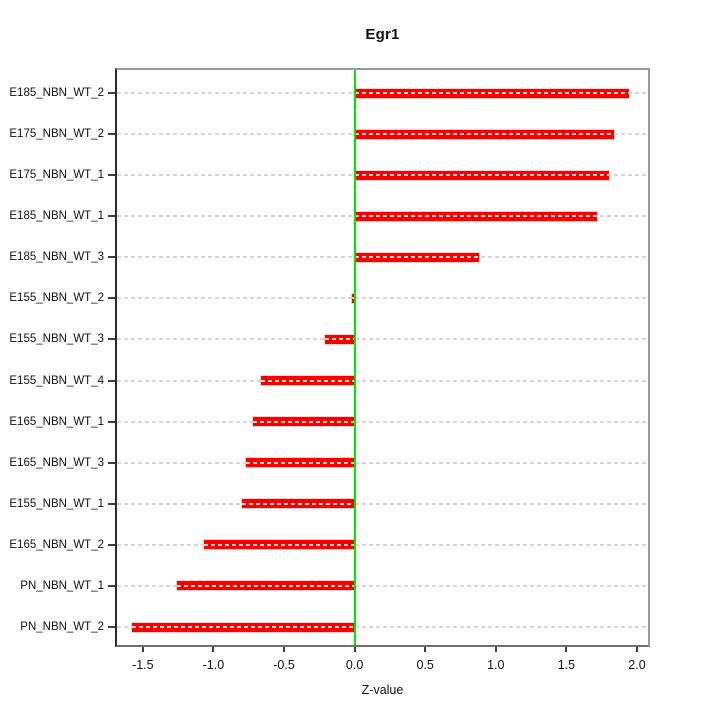 Image resolution: width=720 pixels, height=720 pixels. Describe the element at coordinates (56, 421) in the screenshot. I see `y-axis-label: E165_NBN_WT_1` at that location.